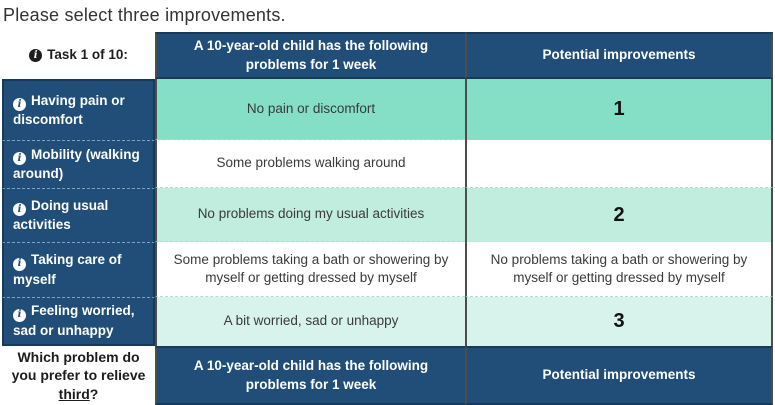 The image size is (775, 405). I want to click on dimension-cell-mobility: i Mobility (walking around), so click(78, 164).